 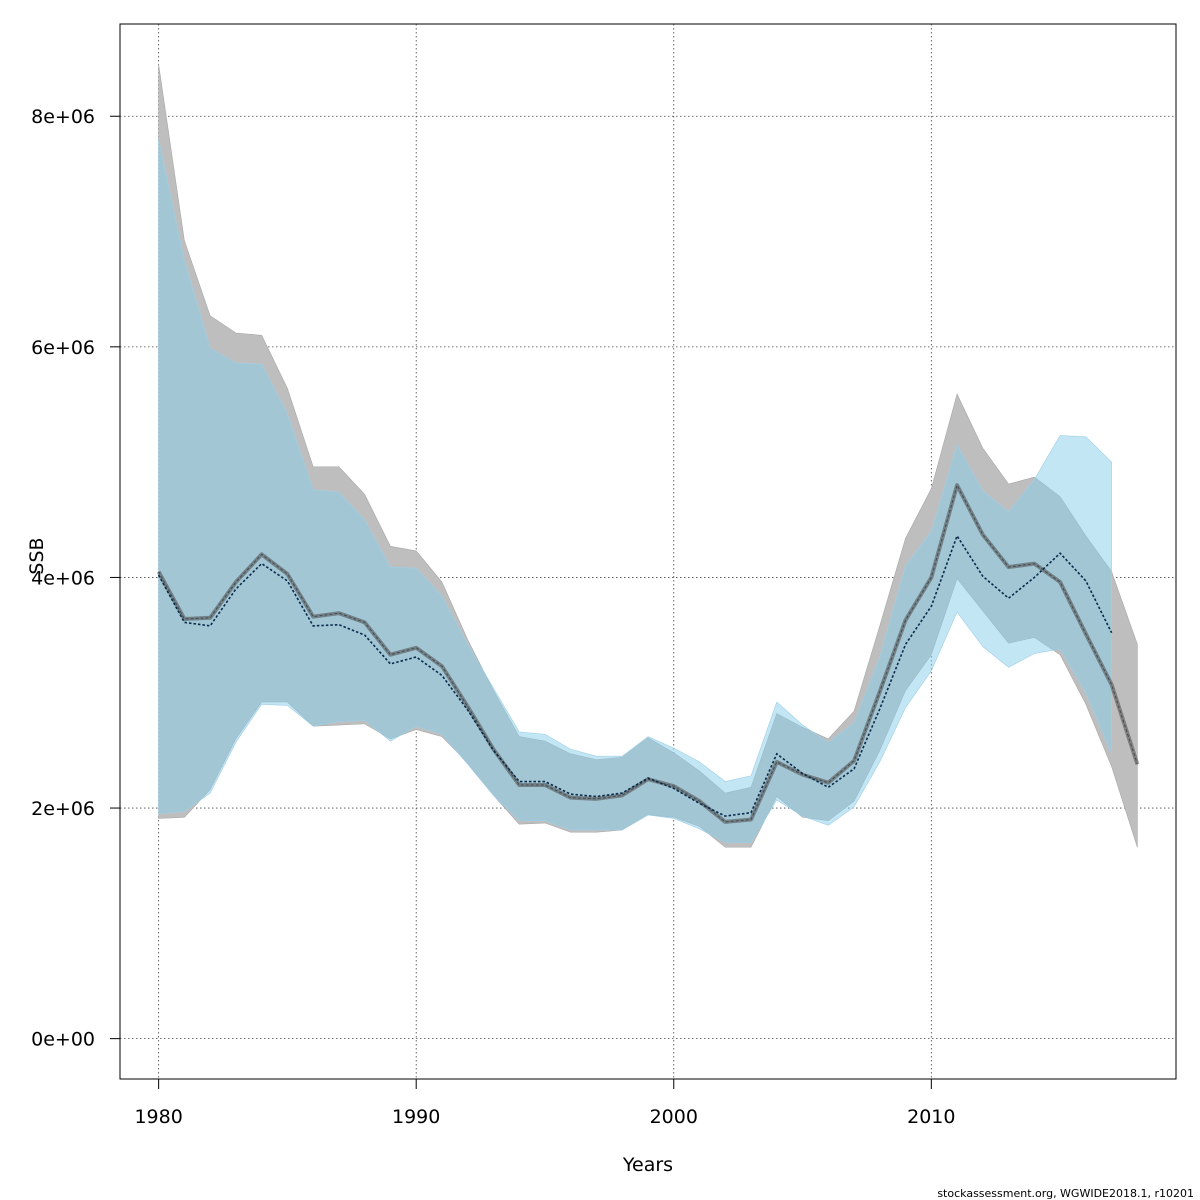 I want to click on x-tick-label-1990: 1990, so click(x=416, y=1117).